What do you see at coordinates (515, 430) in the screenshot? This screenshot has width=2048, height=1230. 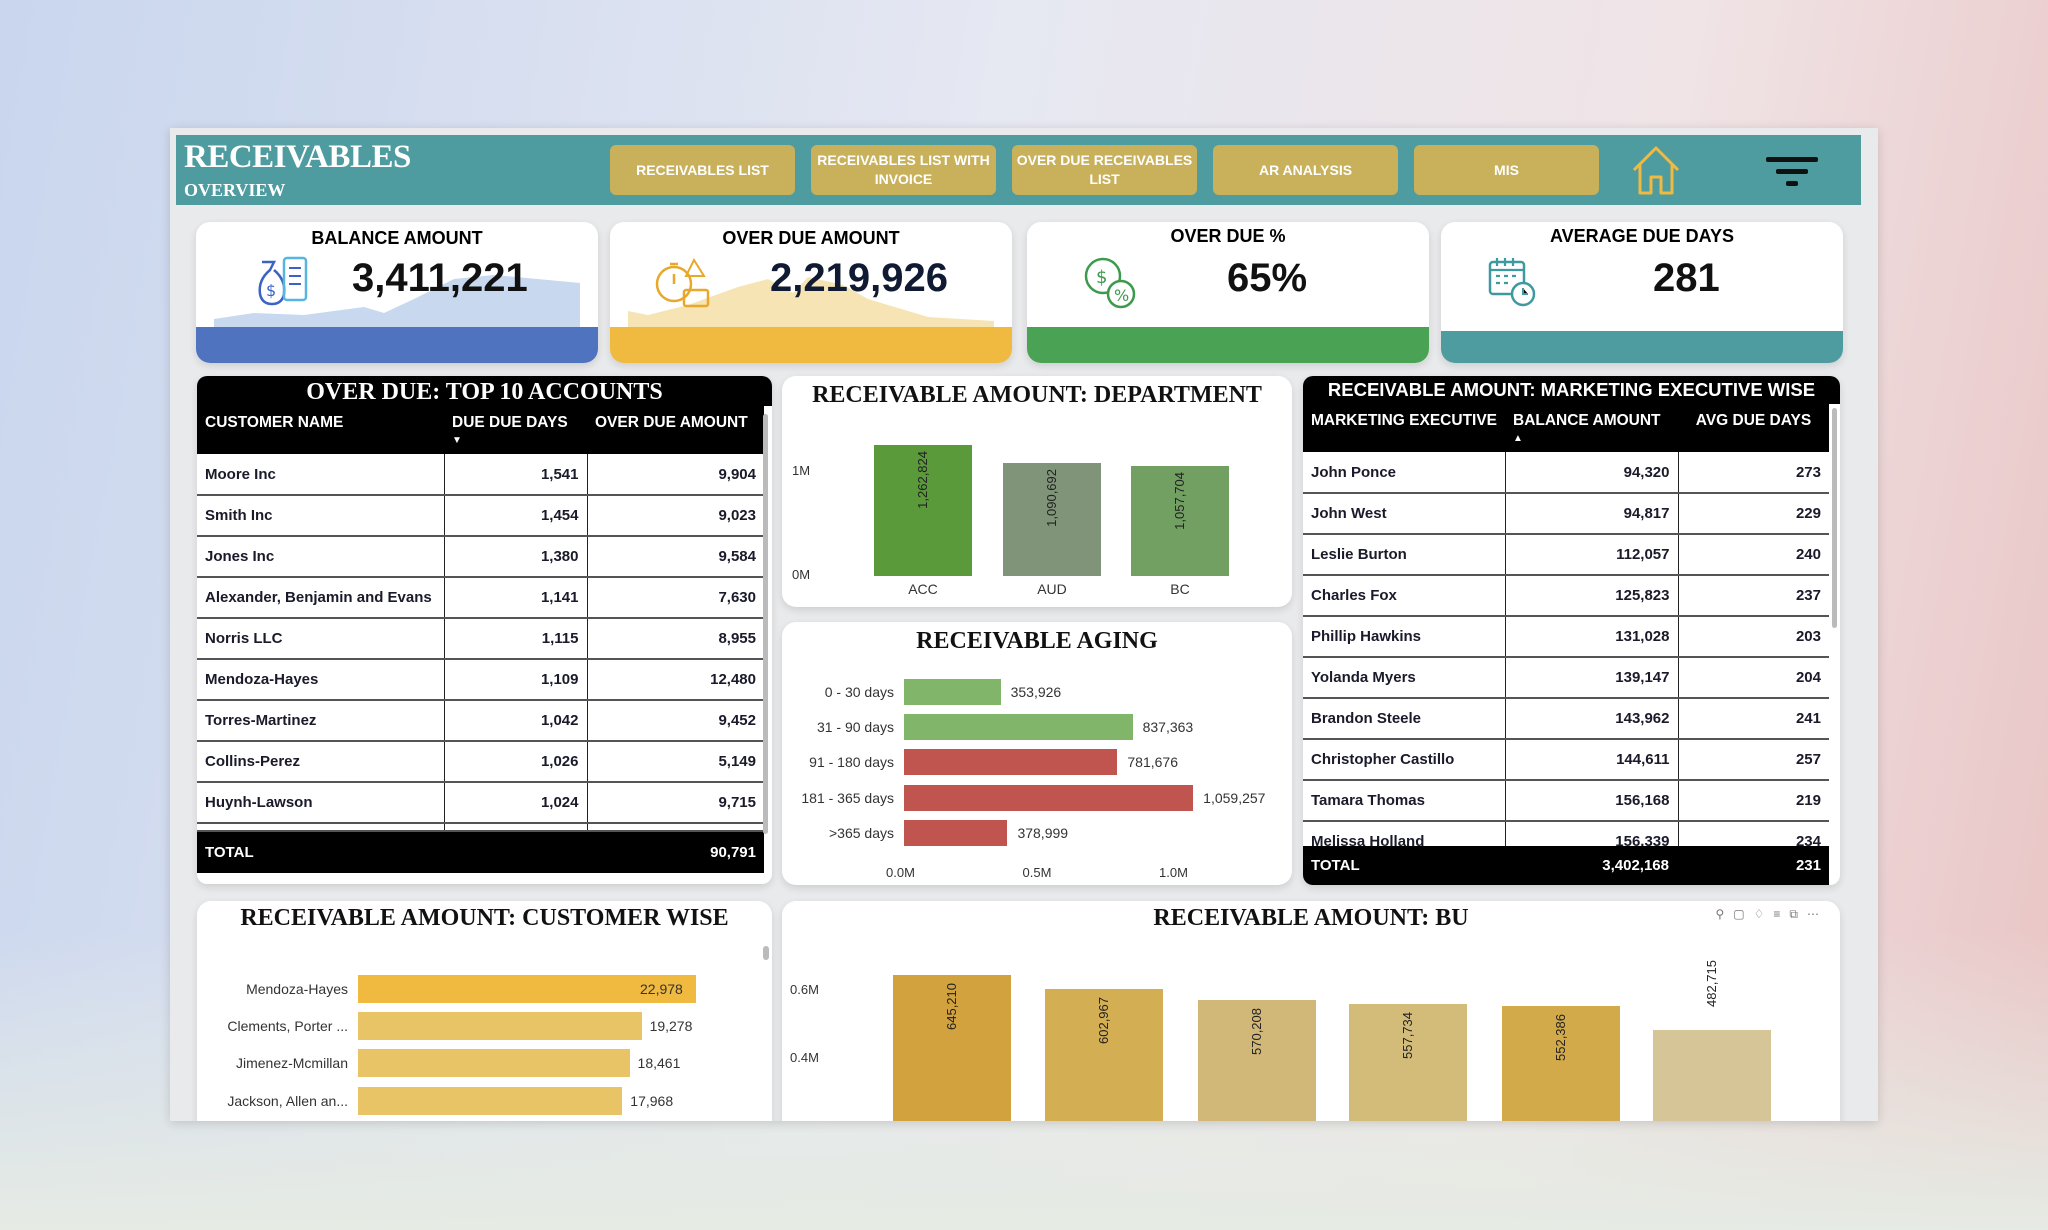 I see `col-due-days: DUE DUE DAYS ▼` at bounding box center [515, 430].